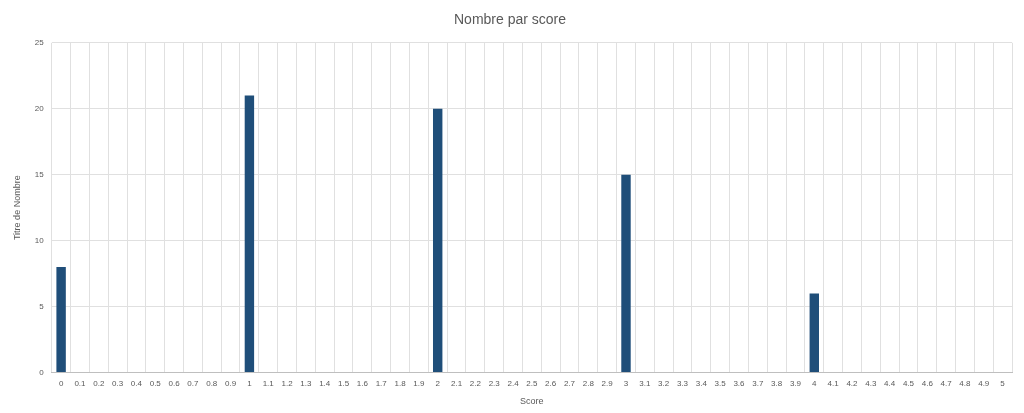  Describe the element at coordinates (701, 383) in the screenshot. I see `x-tick-label: 3.4` at that location.